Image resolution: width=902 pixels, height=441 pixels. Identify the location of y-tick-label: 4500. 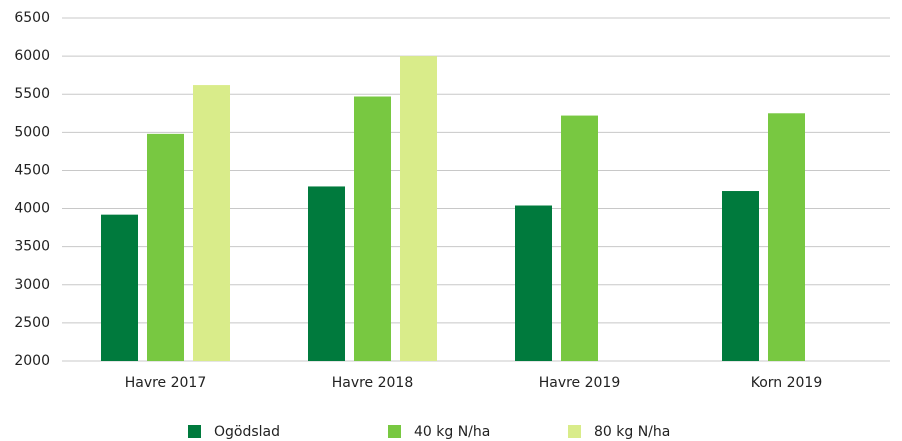
(32, 170).